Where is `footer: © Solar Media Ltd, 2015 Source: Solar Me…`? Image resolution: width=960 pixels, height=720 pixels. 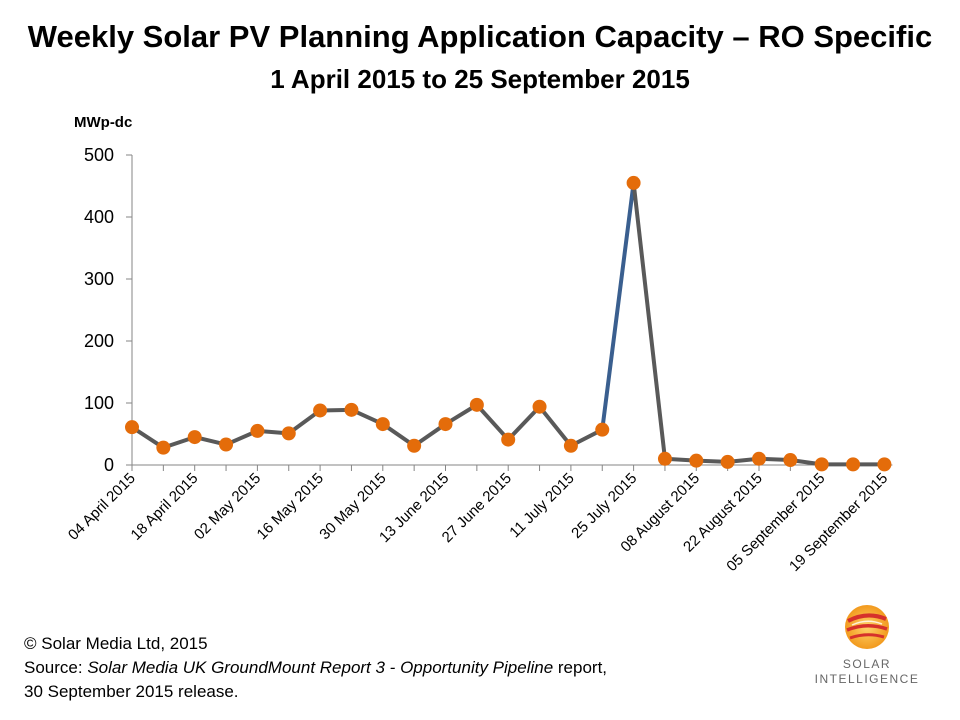
footer: © Solar Media Ltd, 2015 Source: Solar Me… is located at coordinates (315, 668).